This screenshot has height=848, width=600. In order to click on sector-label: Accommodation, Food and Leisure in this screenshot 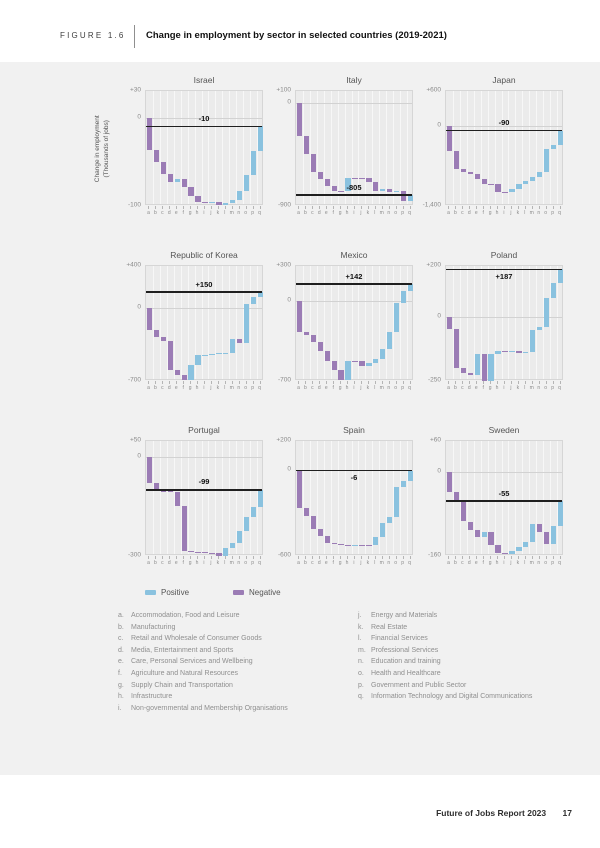, I will do `click(185, 615)`.